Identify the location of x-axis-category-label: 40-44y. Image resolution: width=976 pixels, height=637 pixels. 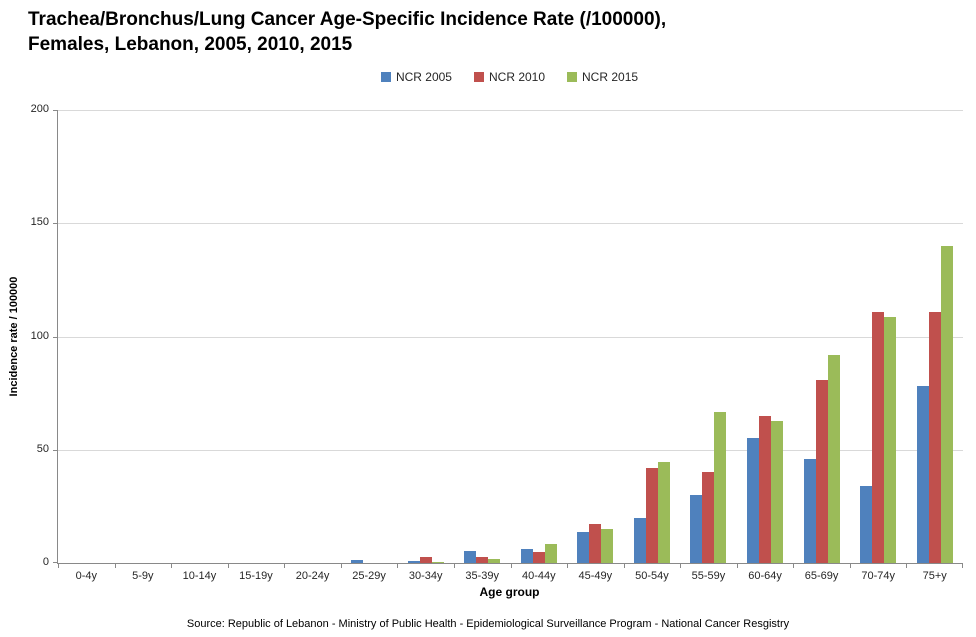
(538, 576).